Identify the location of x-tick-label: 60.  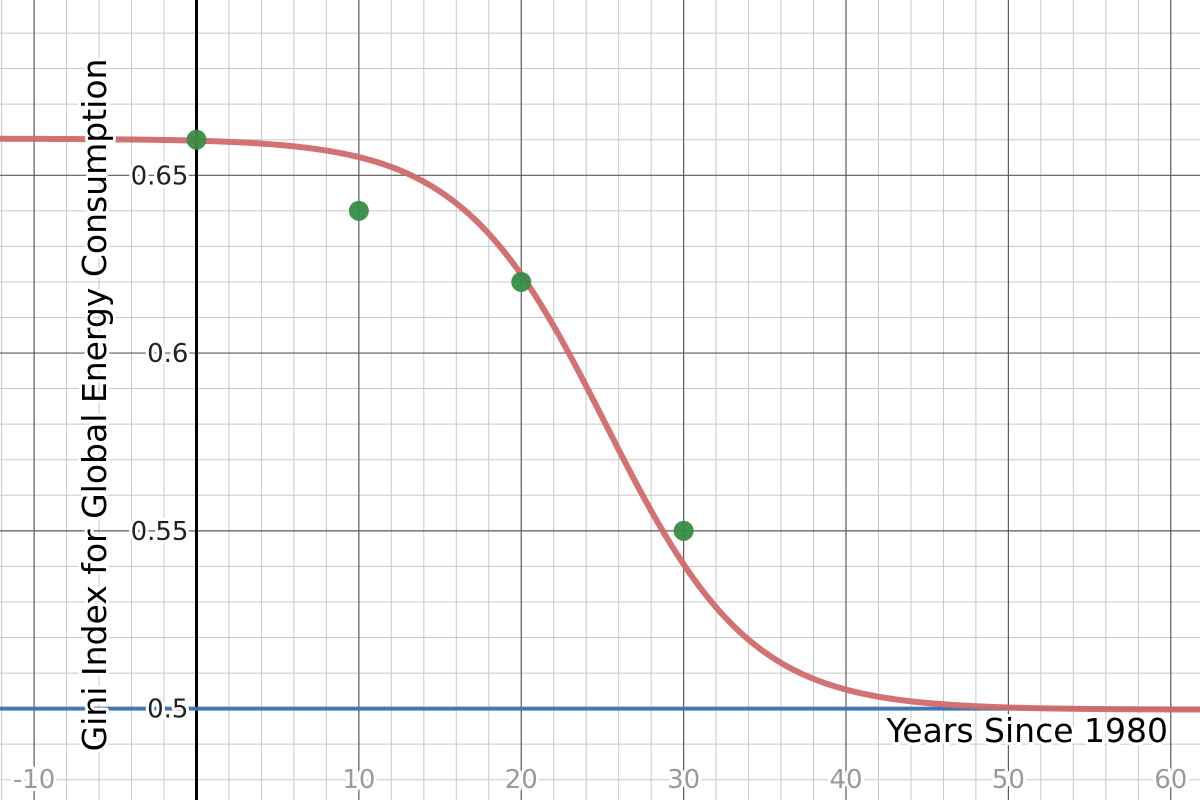
(1170, 780).